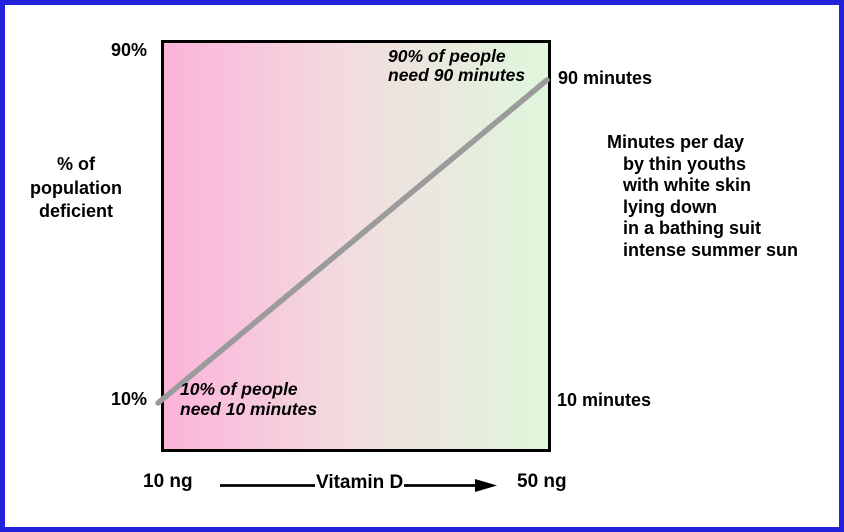 The width and height of the screenshot is (844, 532). Describe the element at coordinates (457, 65) in the screenshot. I see `annotation-90pct-need-90-minutes: 90% of people need 90 minutes` at that location.